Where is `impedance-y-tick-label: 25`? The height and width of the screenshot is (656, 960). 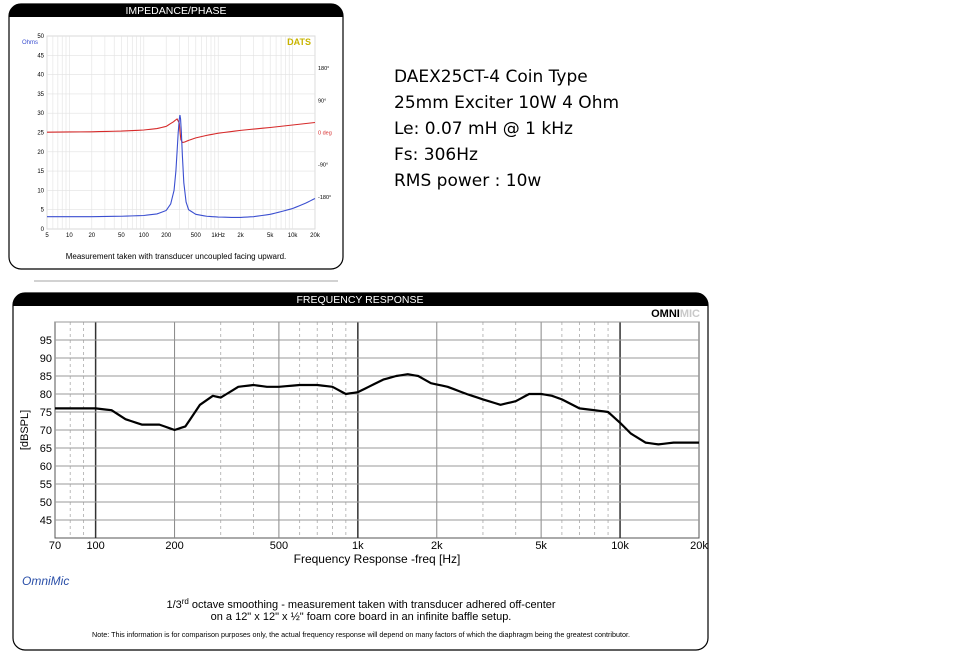 impedance-y-tick-label: 25 is located at coordinates (40, 134).